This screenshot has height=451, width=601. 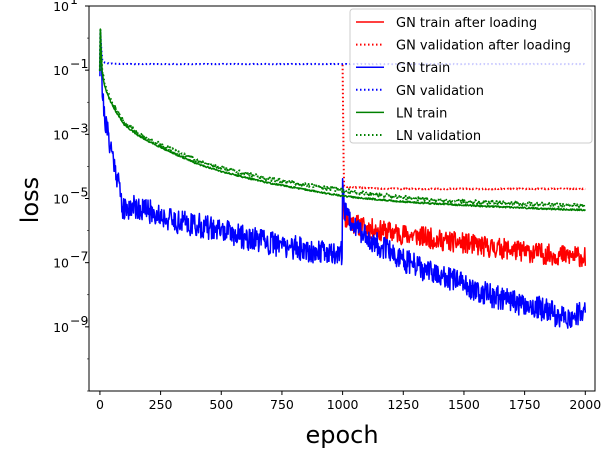 What do you see at coordinates (525, 404) in the screenshot?
I see `x-tick-label: 1750` at bounding box center [525, 404].